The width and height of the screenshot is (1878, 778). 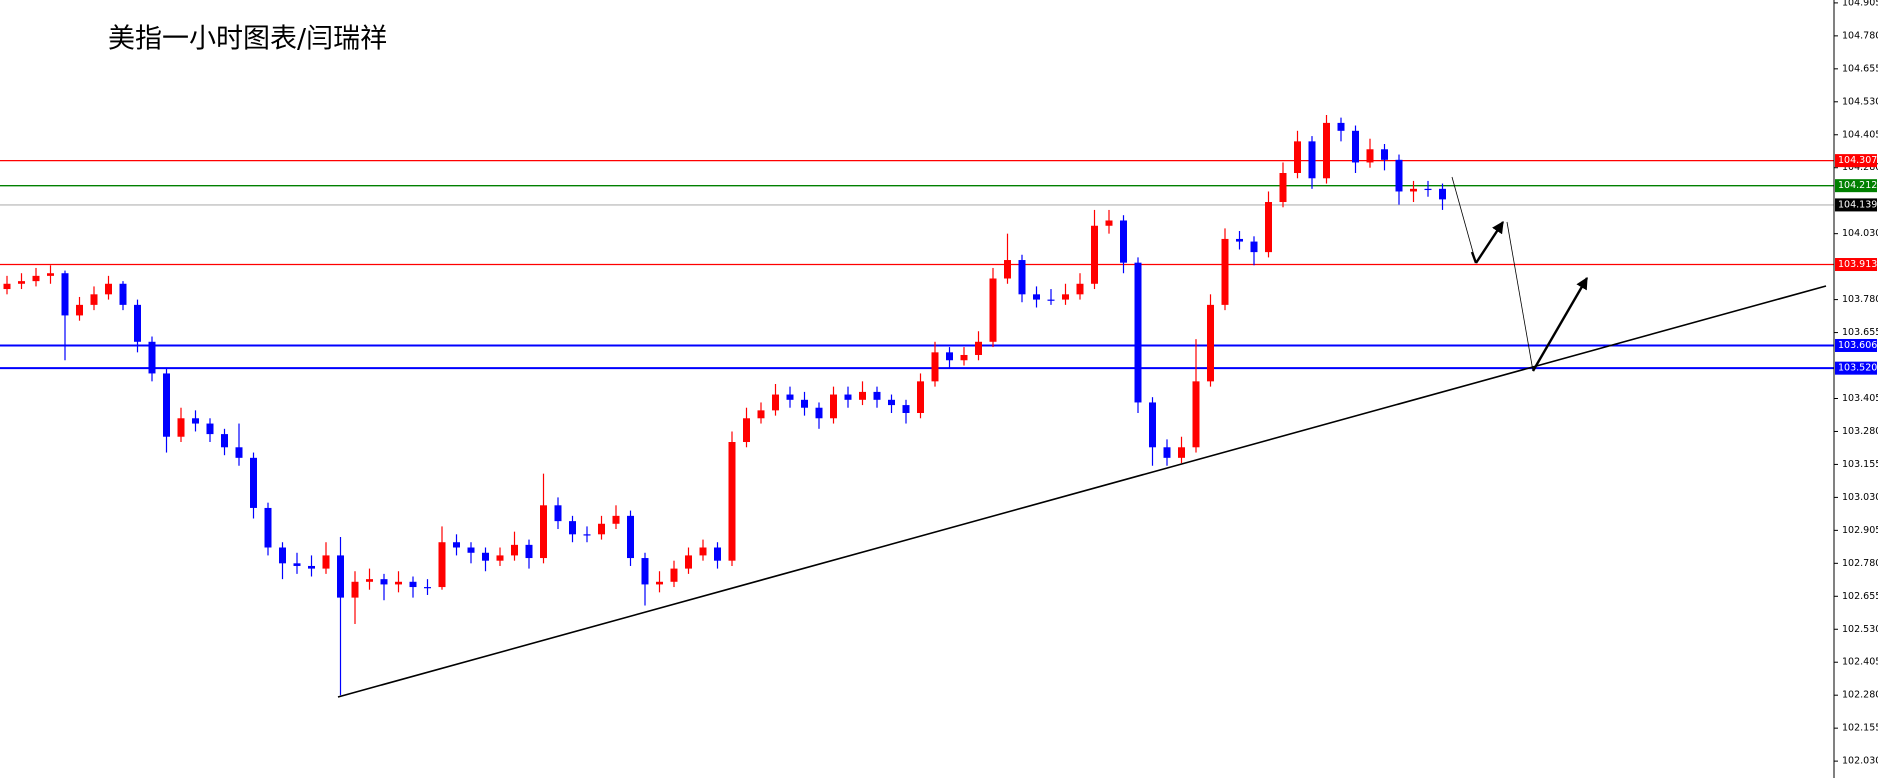 What do you see at coordinates (1860, 629) in the screenshot?
I see `y-tick-label: 102.530` at bounding box center [1860, 629].